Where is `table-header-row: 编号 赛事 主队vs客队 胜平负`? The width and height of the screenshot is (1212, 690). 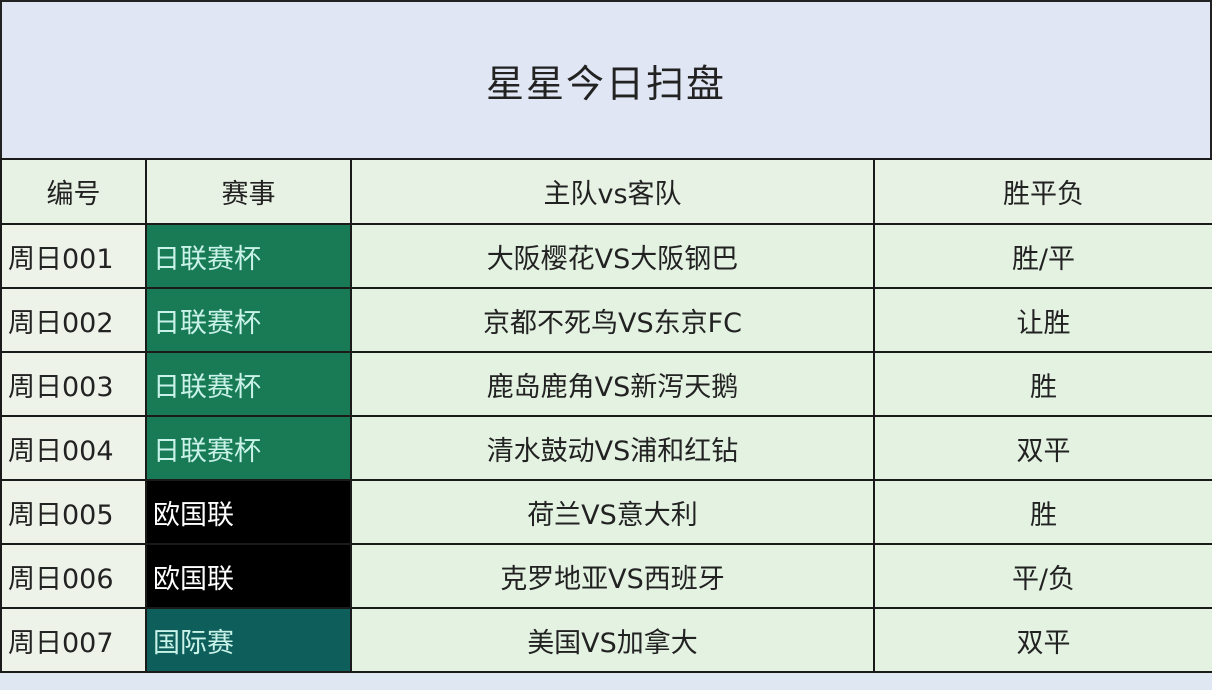 table-header-row: 编号 赛事 主队vs客队 胜平负 is located at coordinates (606, 191).